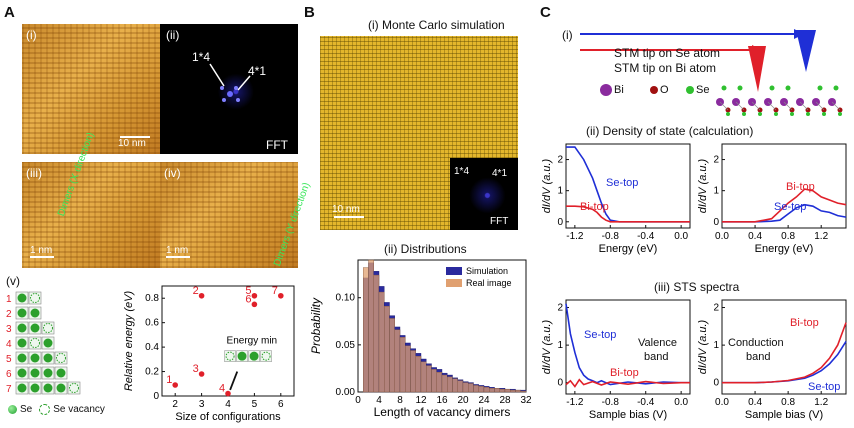  Describe the element at coordinates (784, 415) in the screenshot. I see `x-axis-label: Sample bias (V)` at that location.